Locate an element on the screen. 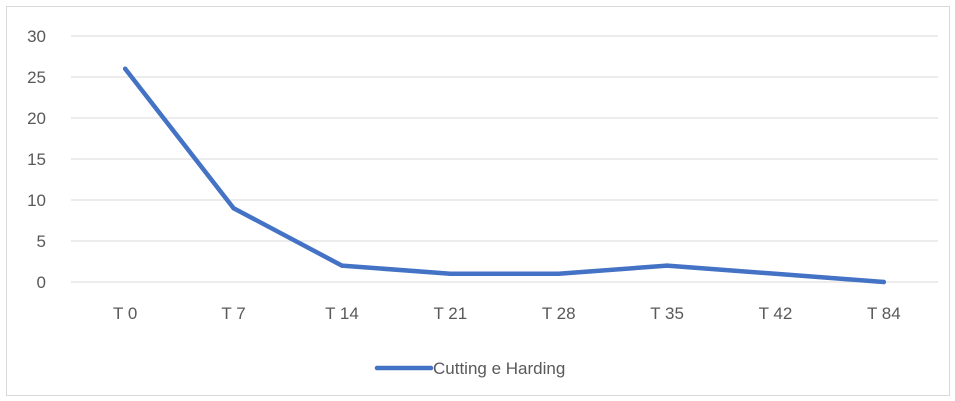 This screenshot has width=955, height=401. x-tick-label: T 14 is located at coordinates (342, 313).